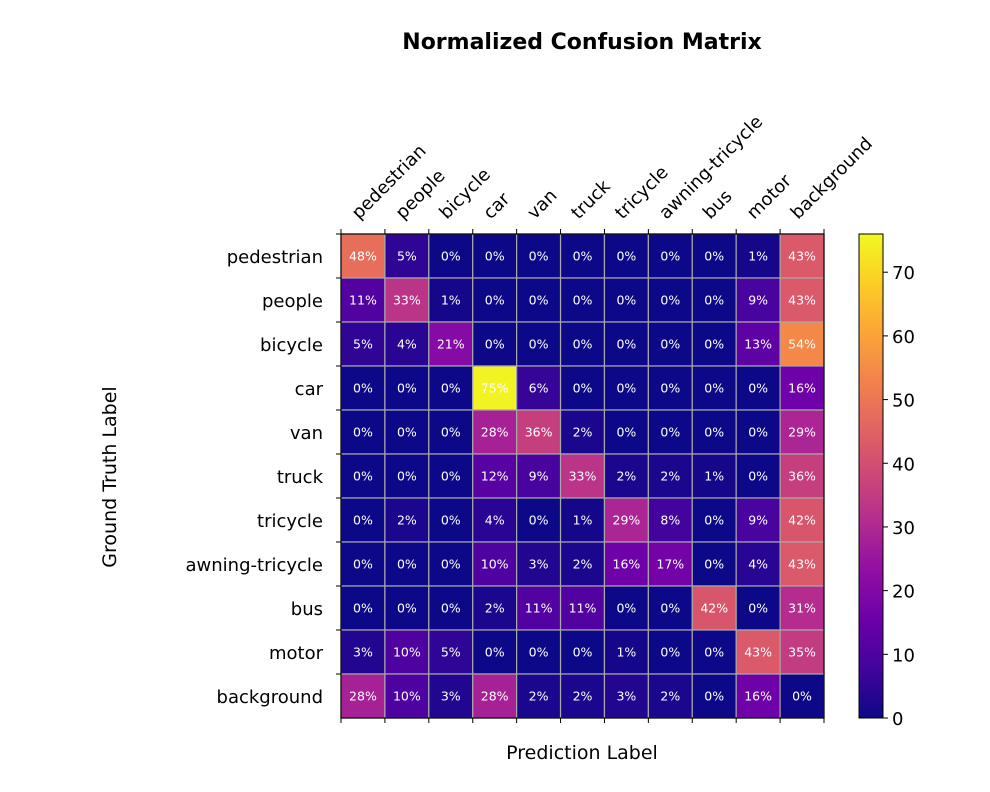 The image size is (990, 792). Describe the element at coordinates (582, 753) in the screenshot. I see `x-axis-label: Prediction Label` at that location.